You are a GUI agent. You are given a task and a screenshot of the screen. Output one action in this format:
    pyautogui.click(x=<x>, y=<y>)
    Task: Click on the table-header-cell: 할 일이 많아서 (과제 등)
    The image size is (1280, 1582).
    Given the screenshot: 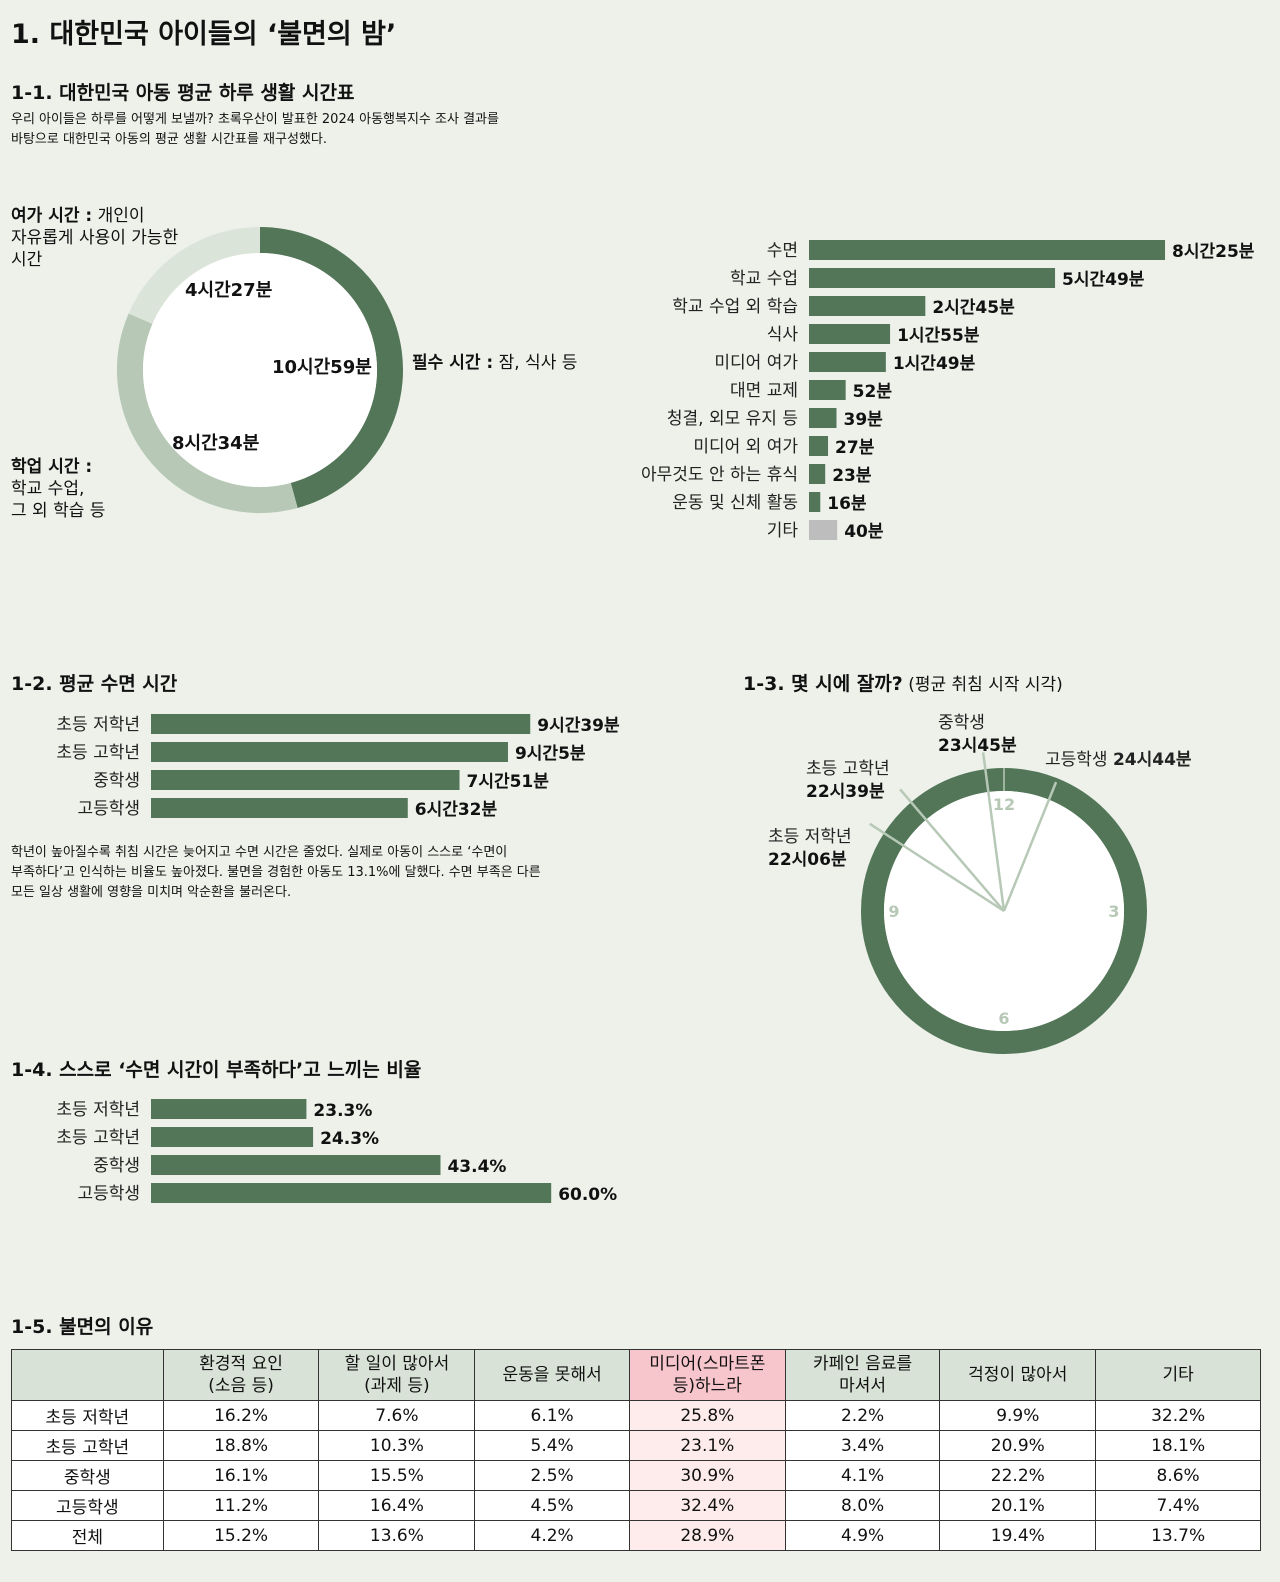 What is the action you would take?
    pyautogui.click(x=397, y=1375)
    